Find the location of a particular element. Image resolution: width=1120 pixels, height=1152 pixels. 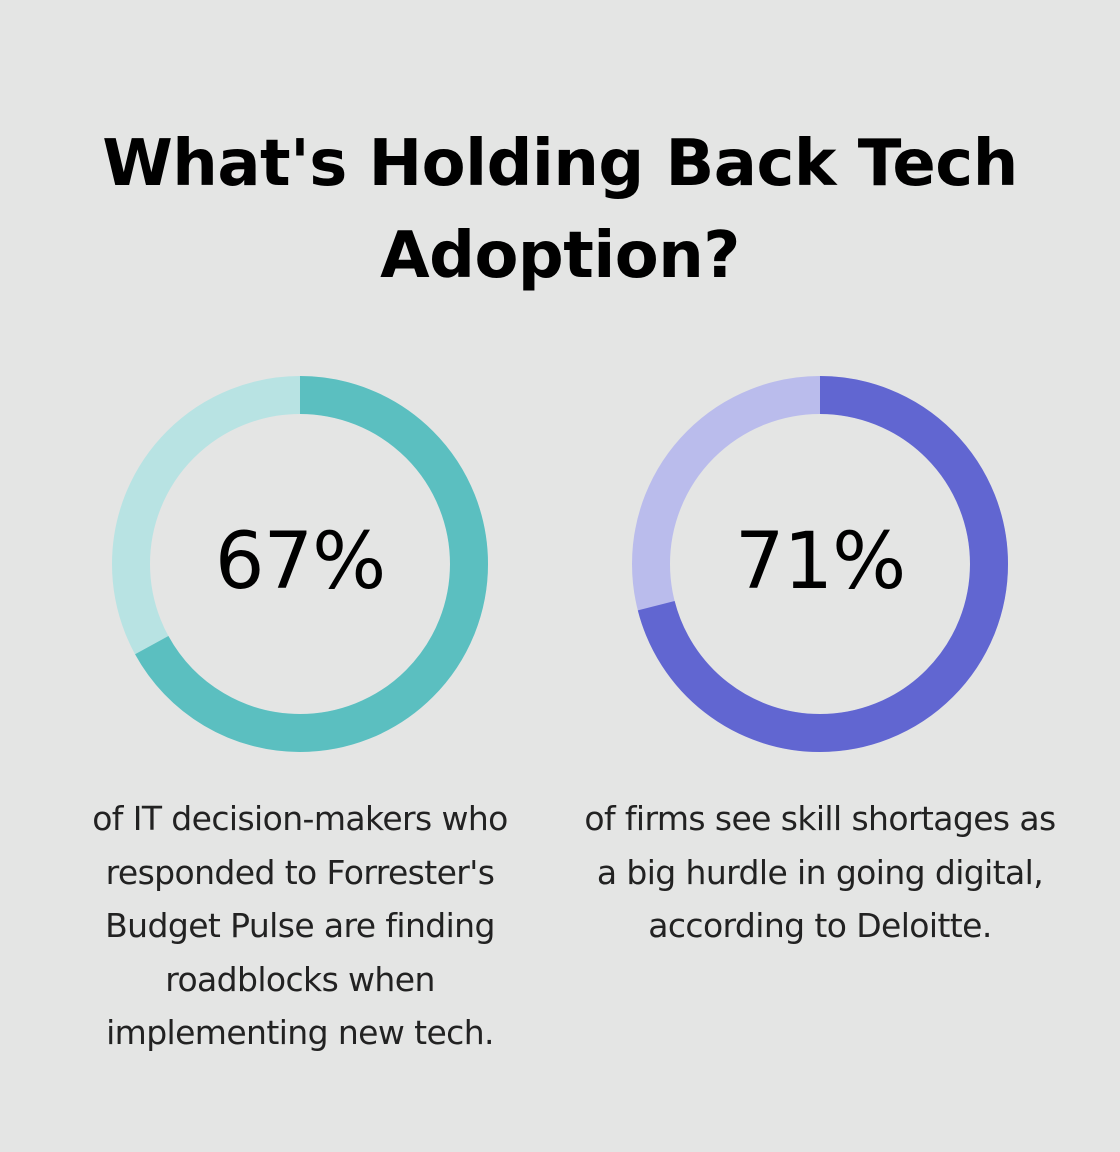

percentage-label: 71% is located at coordinates (820, 562).